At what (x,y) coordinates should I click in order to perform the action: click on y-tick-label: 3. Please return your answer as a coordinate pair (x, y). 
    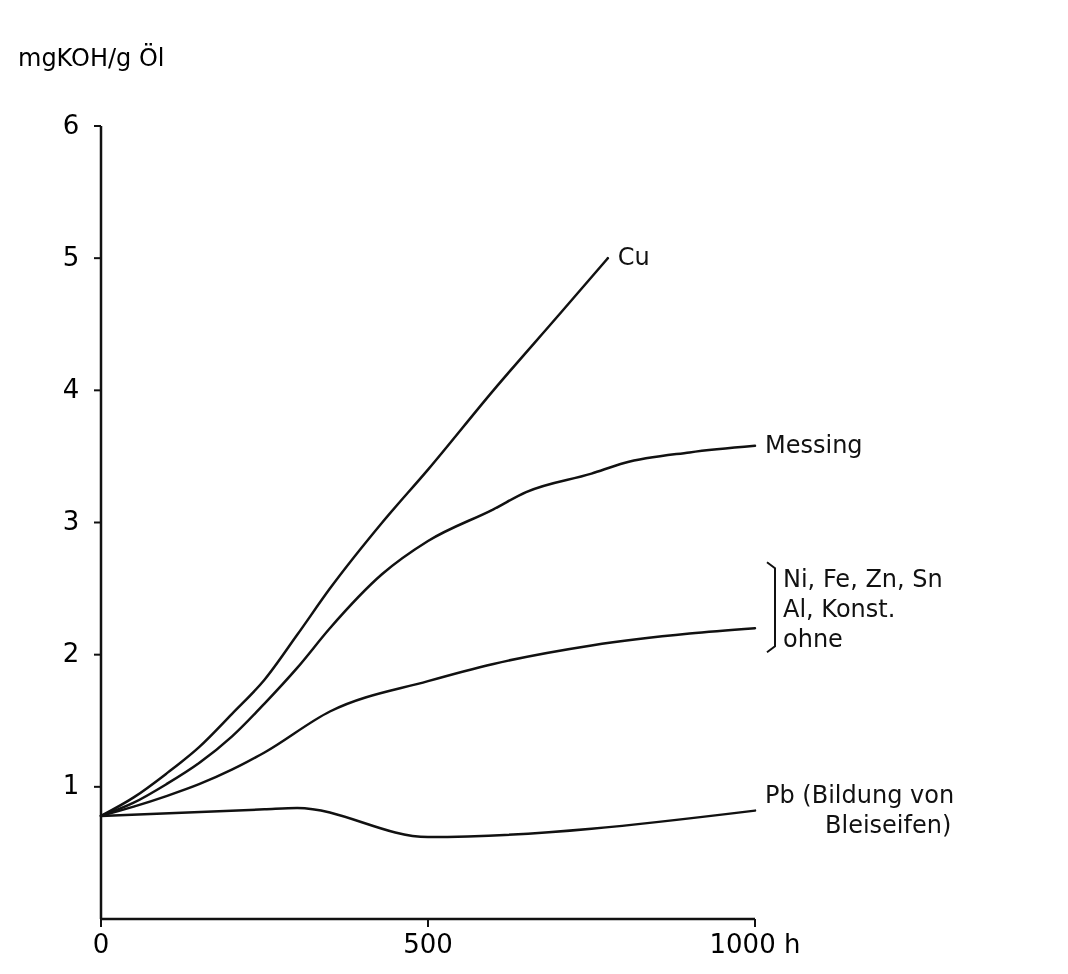
    Looking at the image, I should click on (71, 521).